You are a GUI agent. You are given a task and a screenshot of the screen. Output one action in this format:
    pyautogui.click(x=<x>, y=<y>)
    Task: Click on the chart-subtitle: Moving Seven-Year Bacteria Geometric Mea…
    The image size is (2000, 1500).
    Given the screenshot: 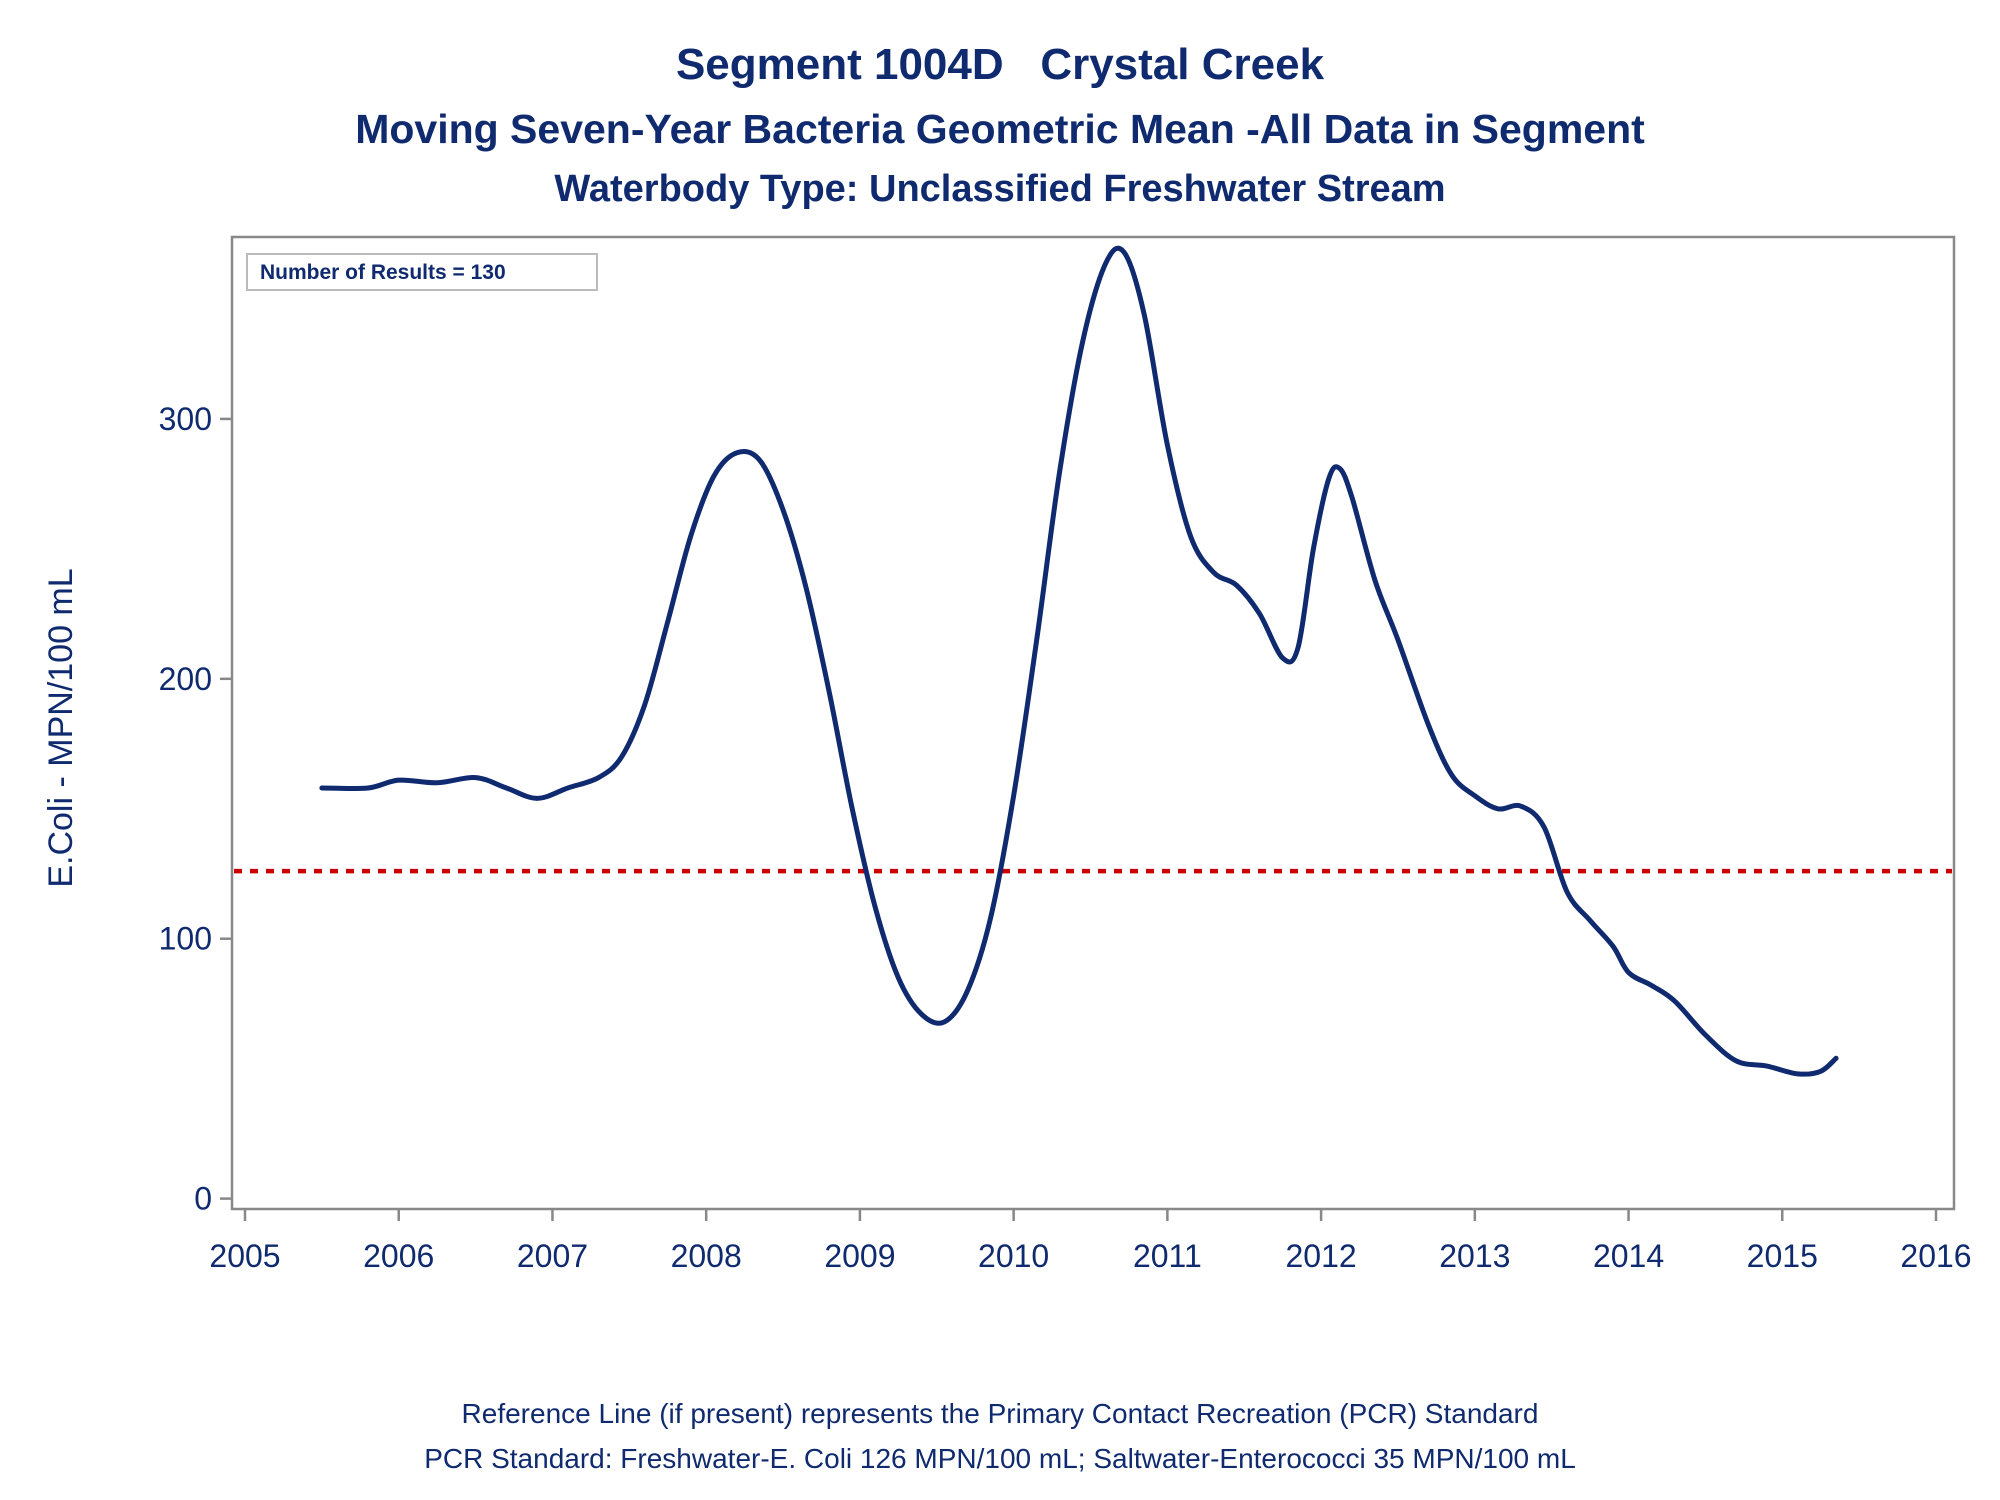 What is the action you would take?
    pyautogui.click(x=1000, y=129)
    